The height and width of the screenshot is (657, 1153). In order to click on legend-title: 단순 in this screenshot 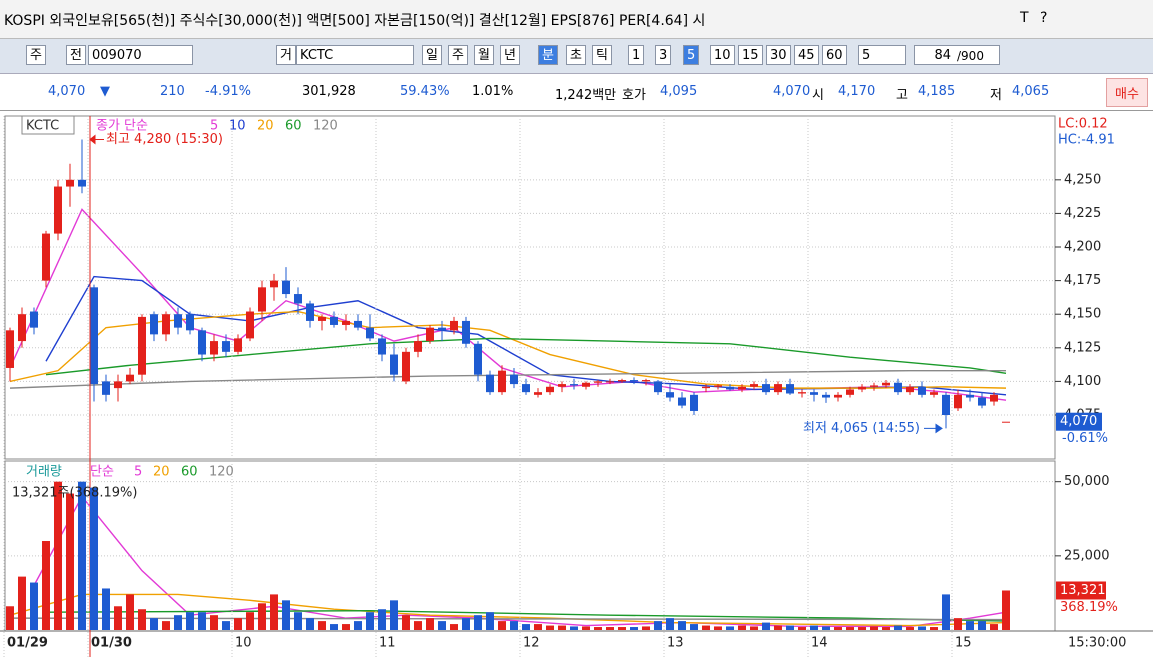, I will do `click(102, 472)`.